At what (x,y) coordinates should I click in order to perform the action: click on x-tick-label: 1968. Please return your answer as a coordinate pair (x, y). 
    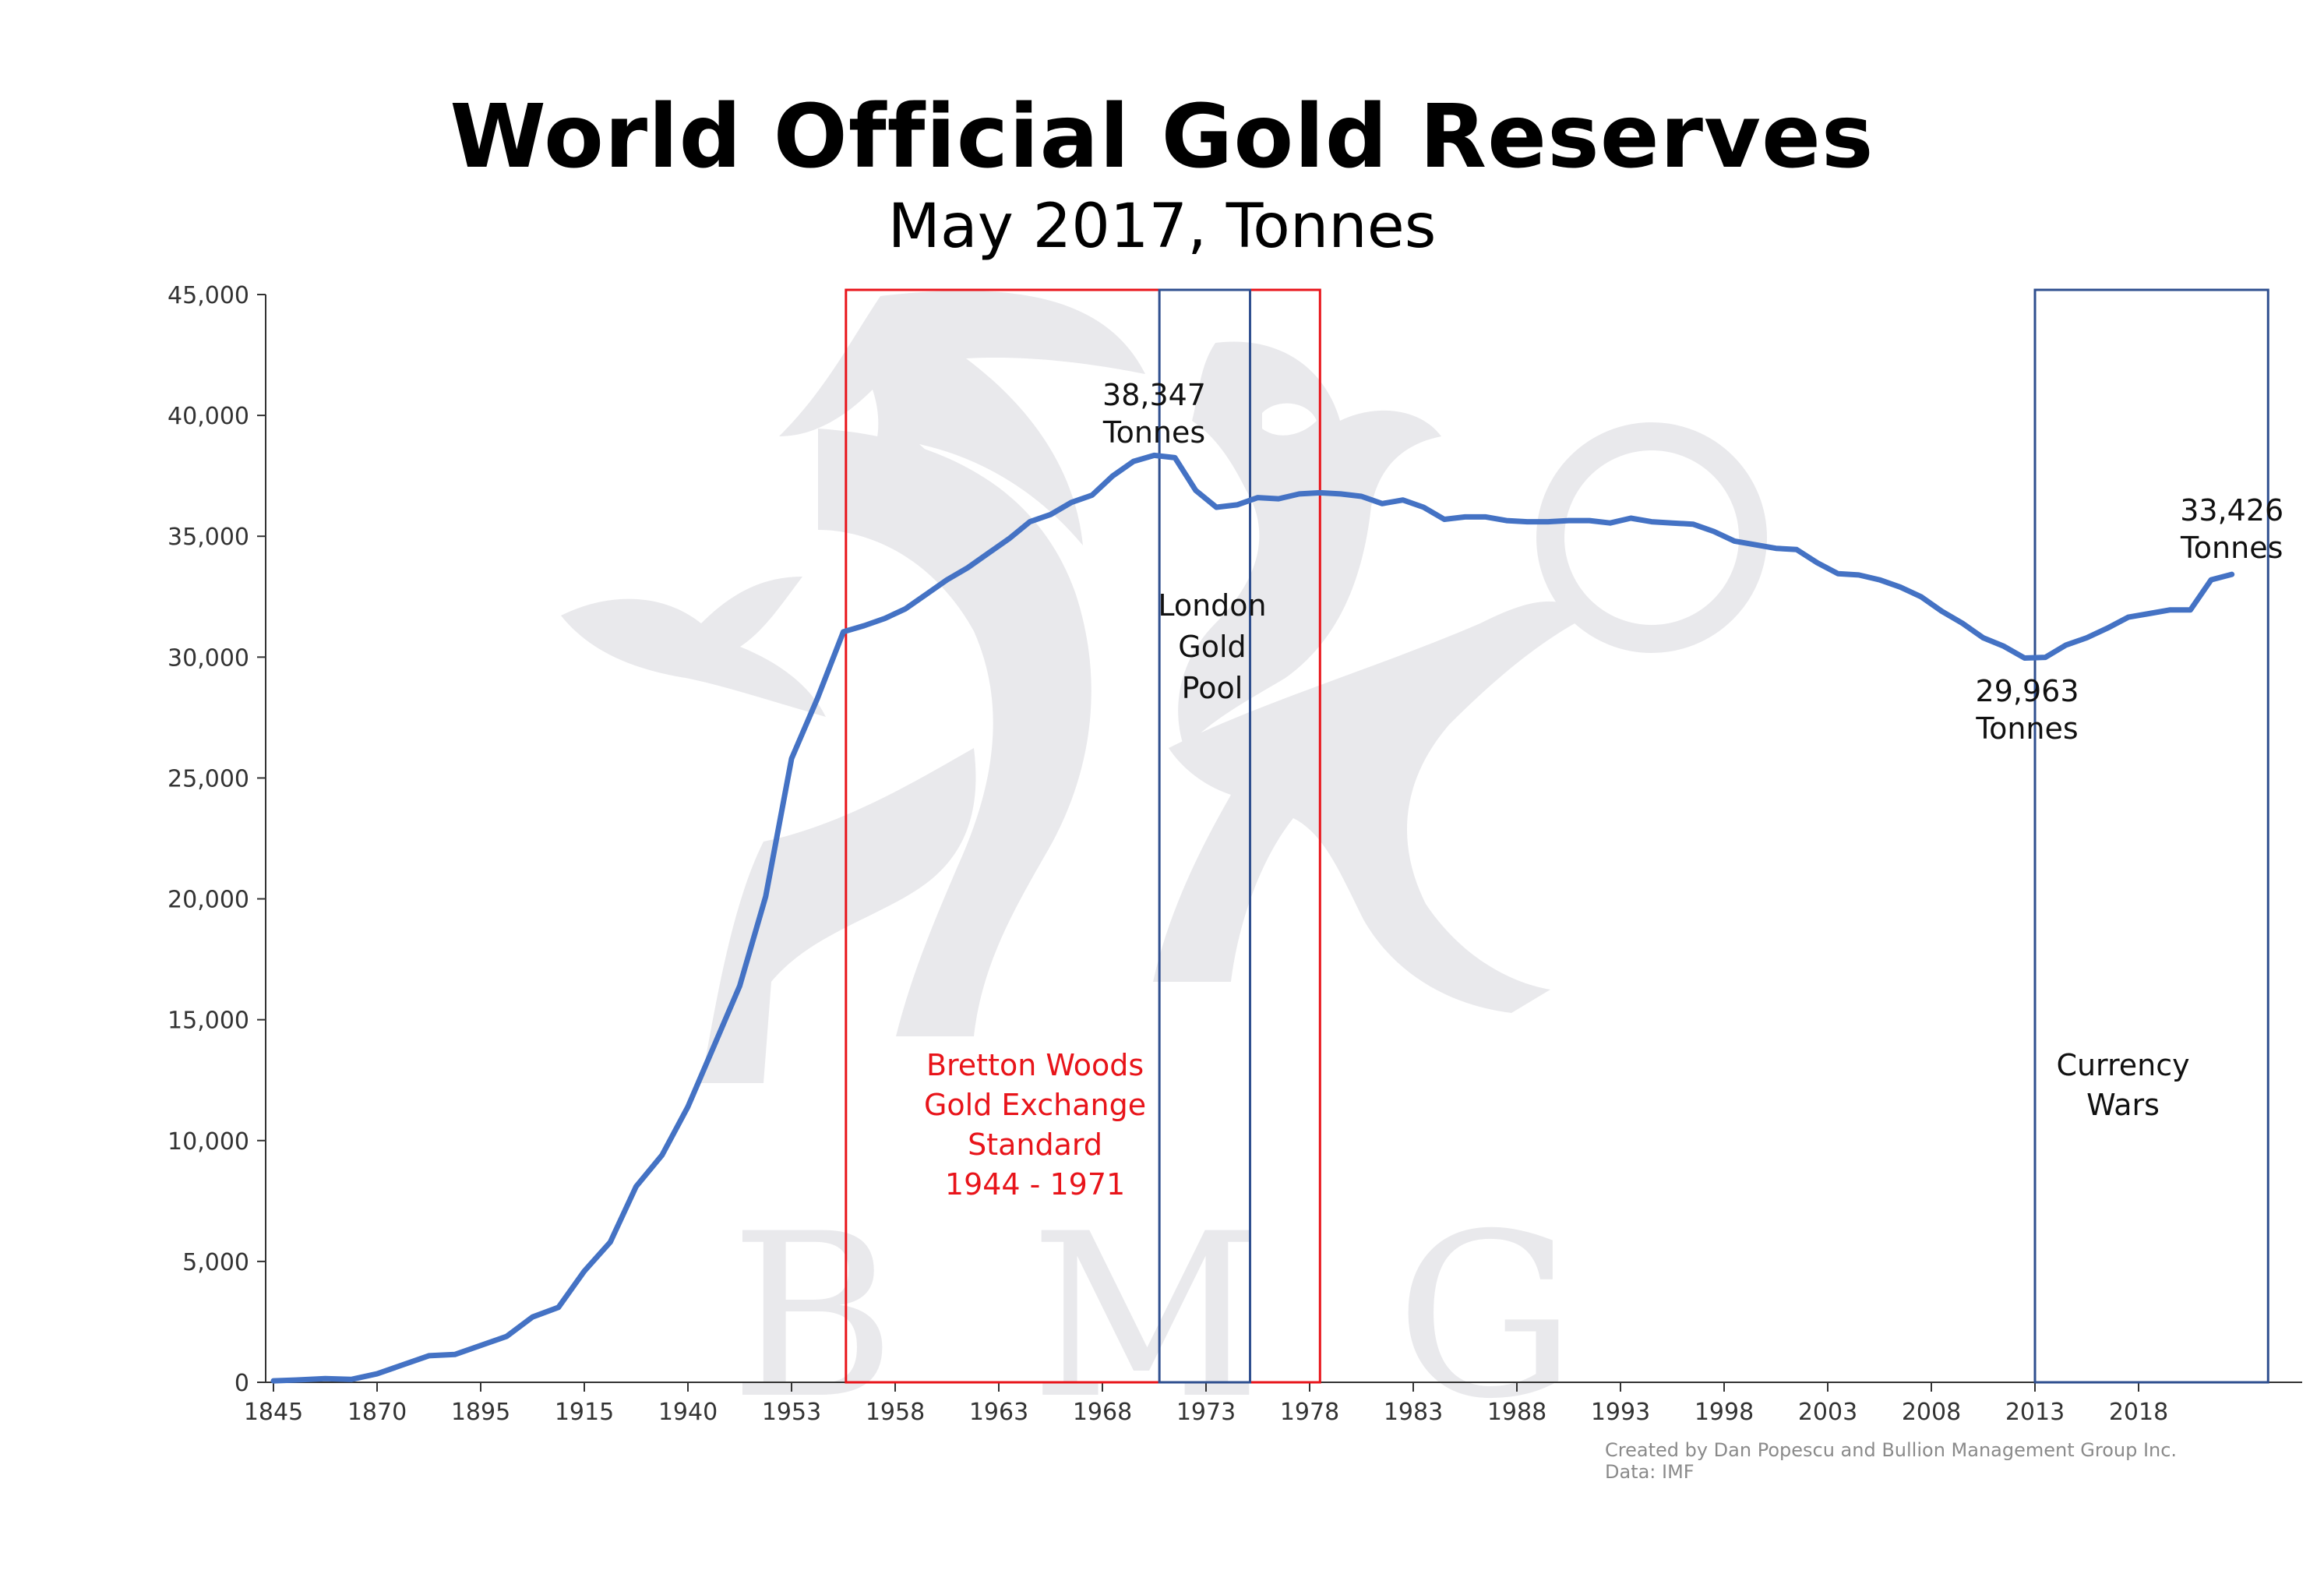
    Looking at the image, I should click on (1103, 1412).